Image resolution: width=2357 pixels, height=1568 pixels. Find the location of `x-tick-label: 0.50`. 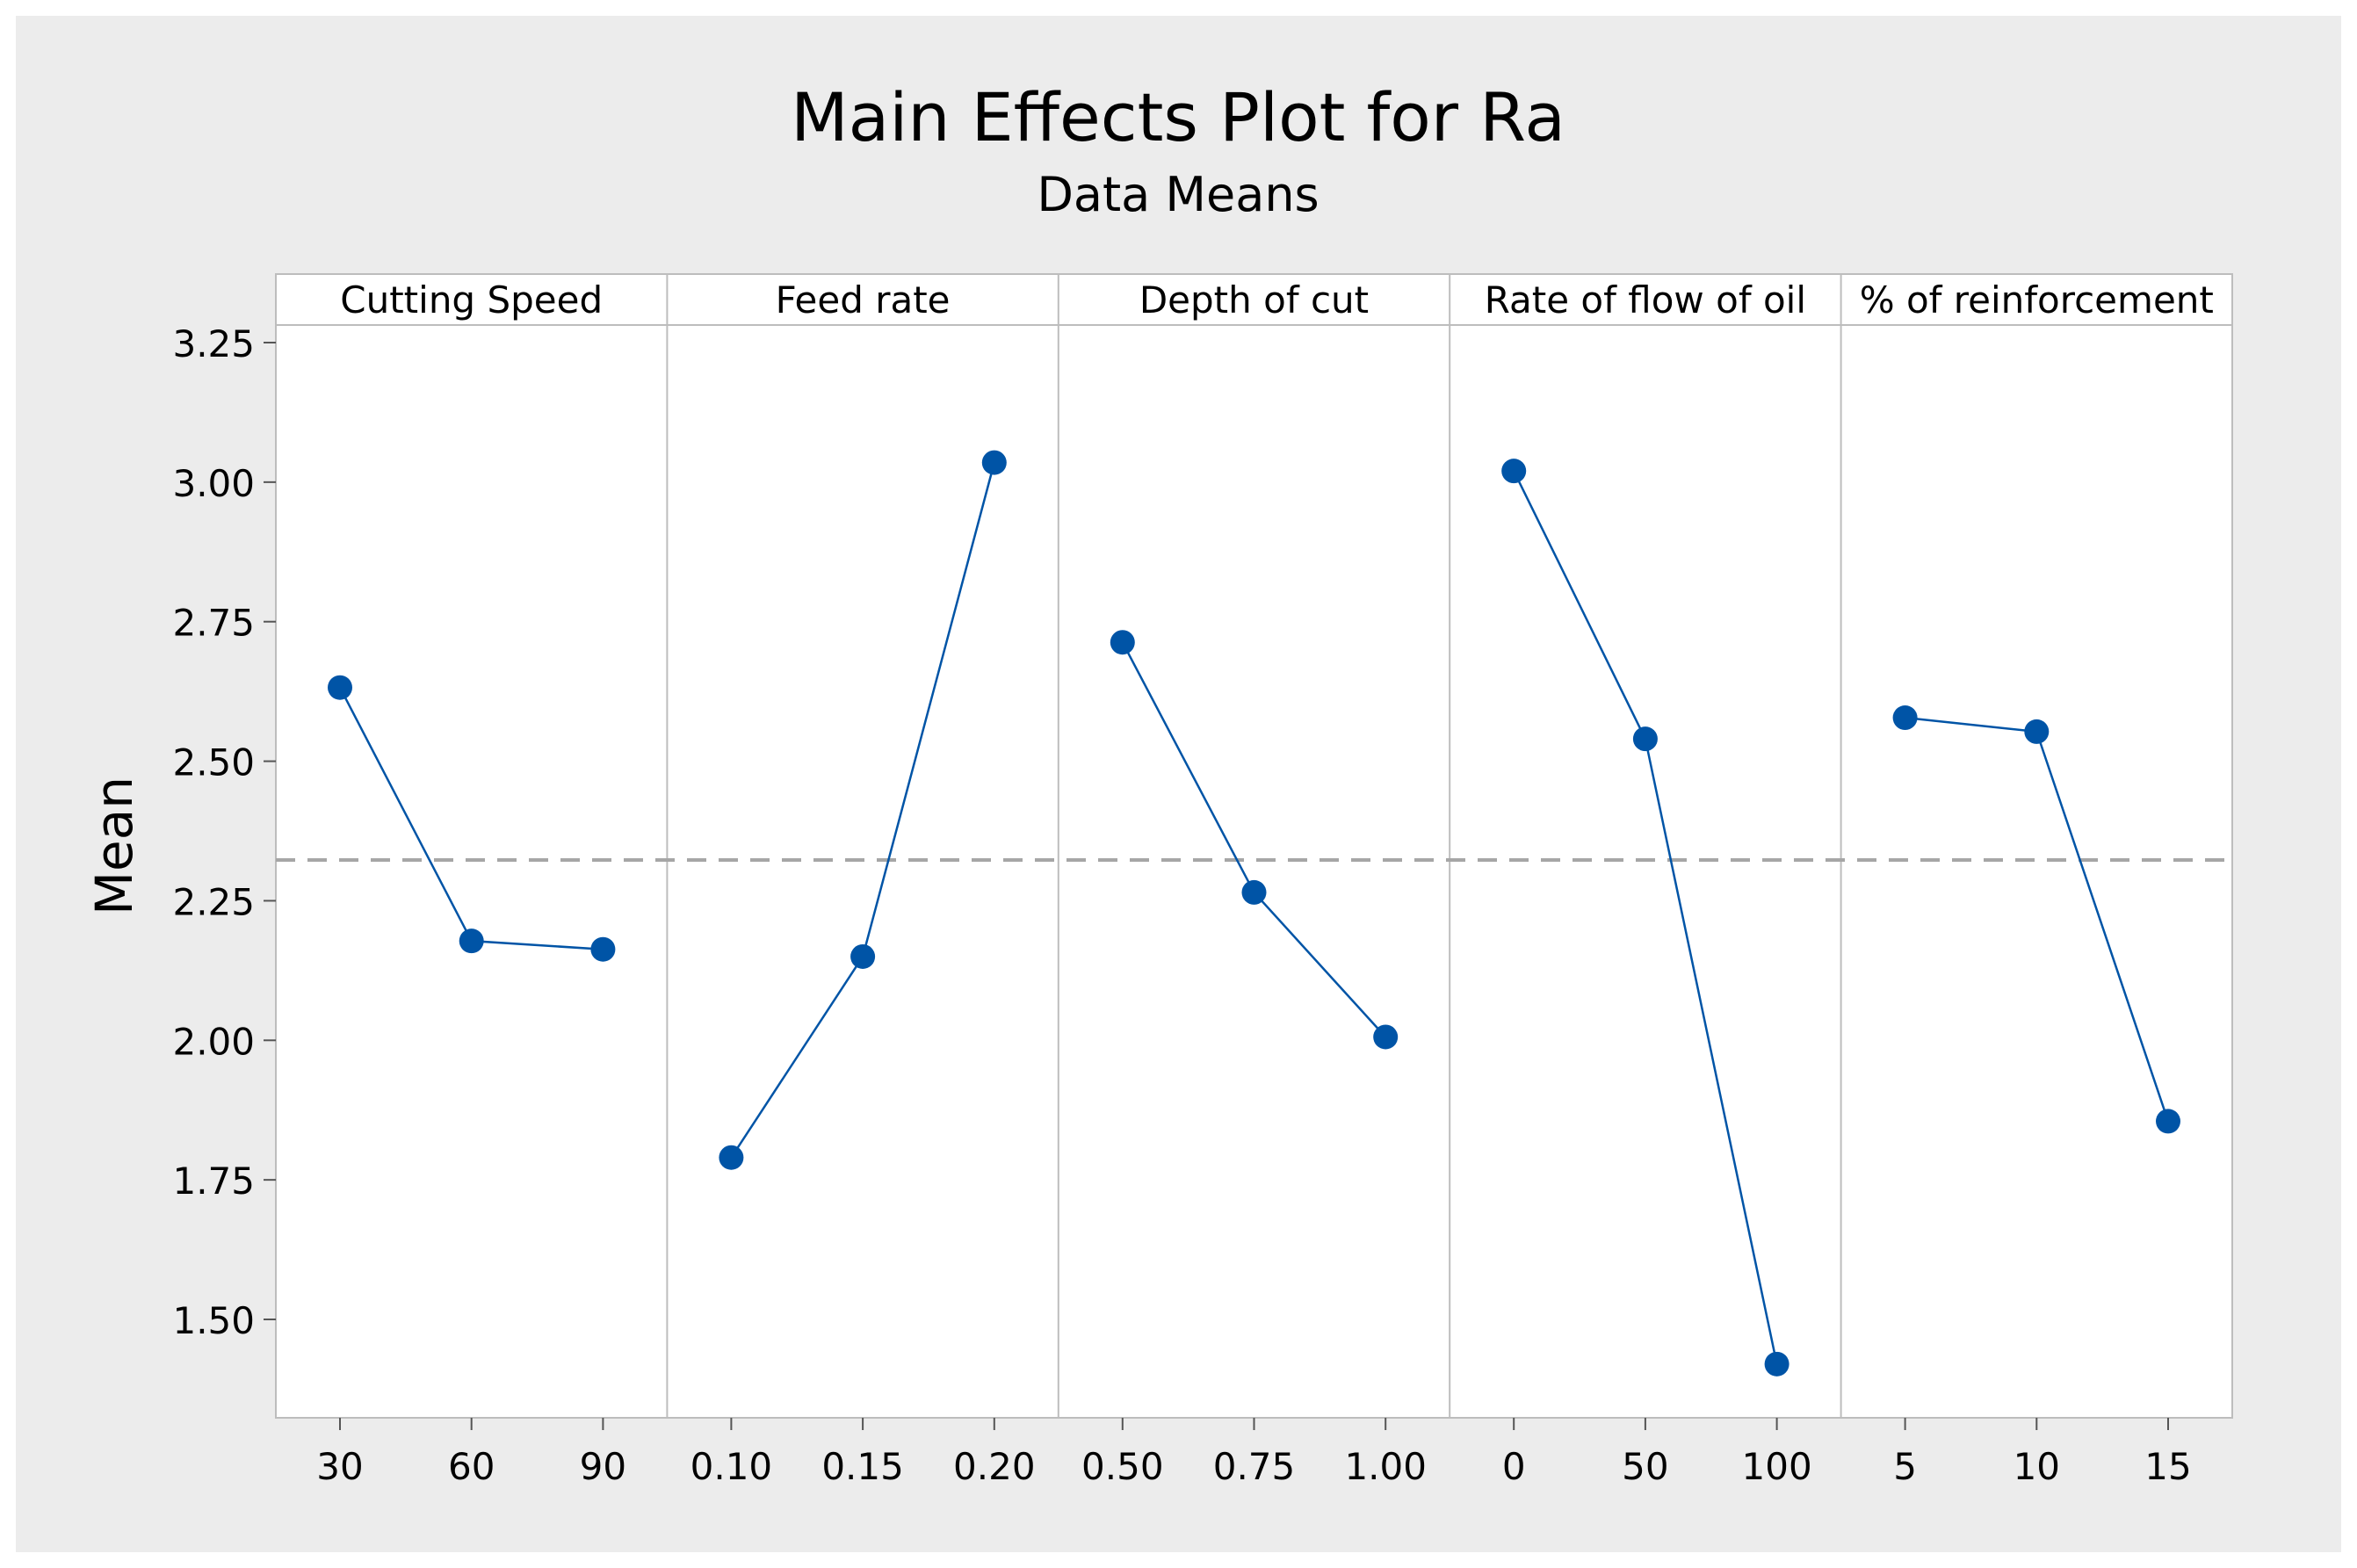

x-tick-label: 0.50 is located at coordinates (1122, 1466).